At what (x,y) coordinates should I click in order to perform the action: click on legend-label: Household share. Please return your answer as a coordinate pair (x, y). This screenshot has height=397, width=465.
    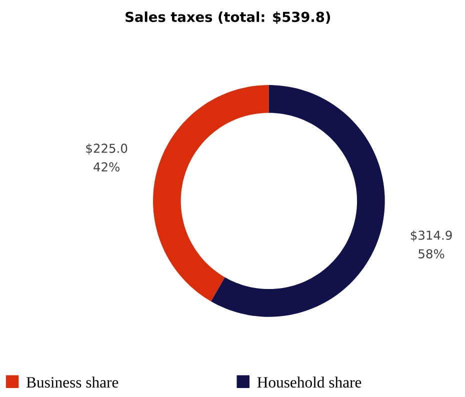
    Looking at the image, I should click on (309, 382).